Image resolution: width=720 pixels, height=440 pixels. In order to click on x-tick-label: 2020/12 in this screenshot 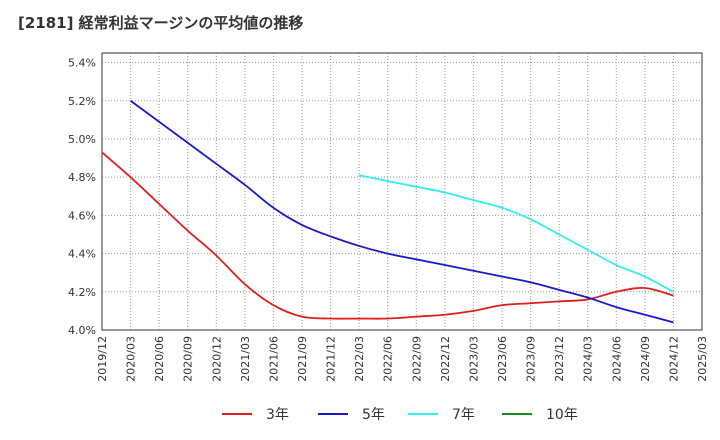, I will do `click(216, 359)`.